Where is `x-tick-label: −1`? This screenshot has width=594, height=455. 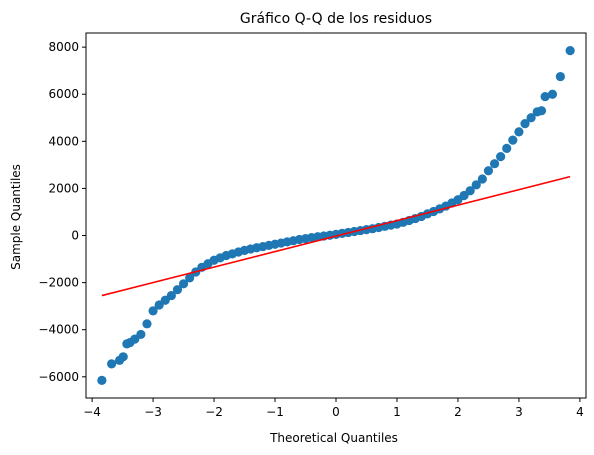
x-tick-label: −1 is located at coordinates (275, 412).